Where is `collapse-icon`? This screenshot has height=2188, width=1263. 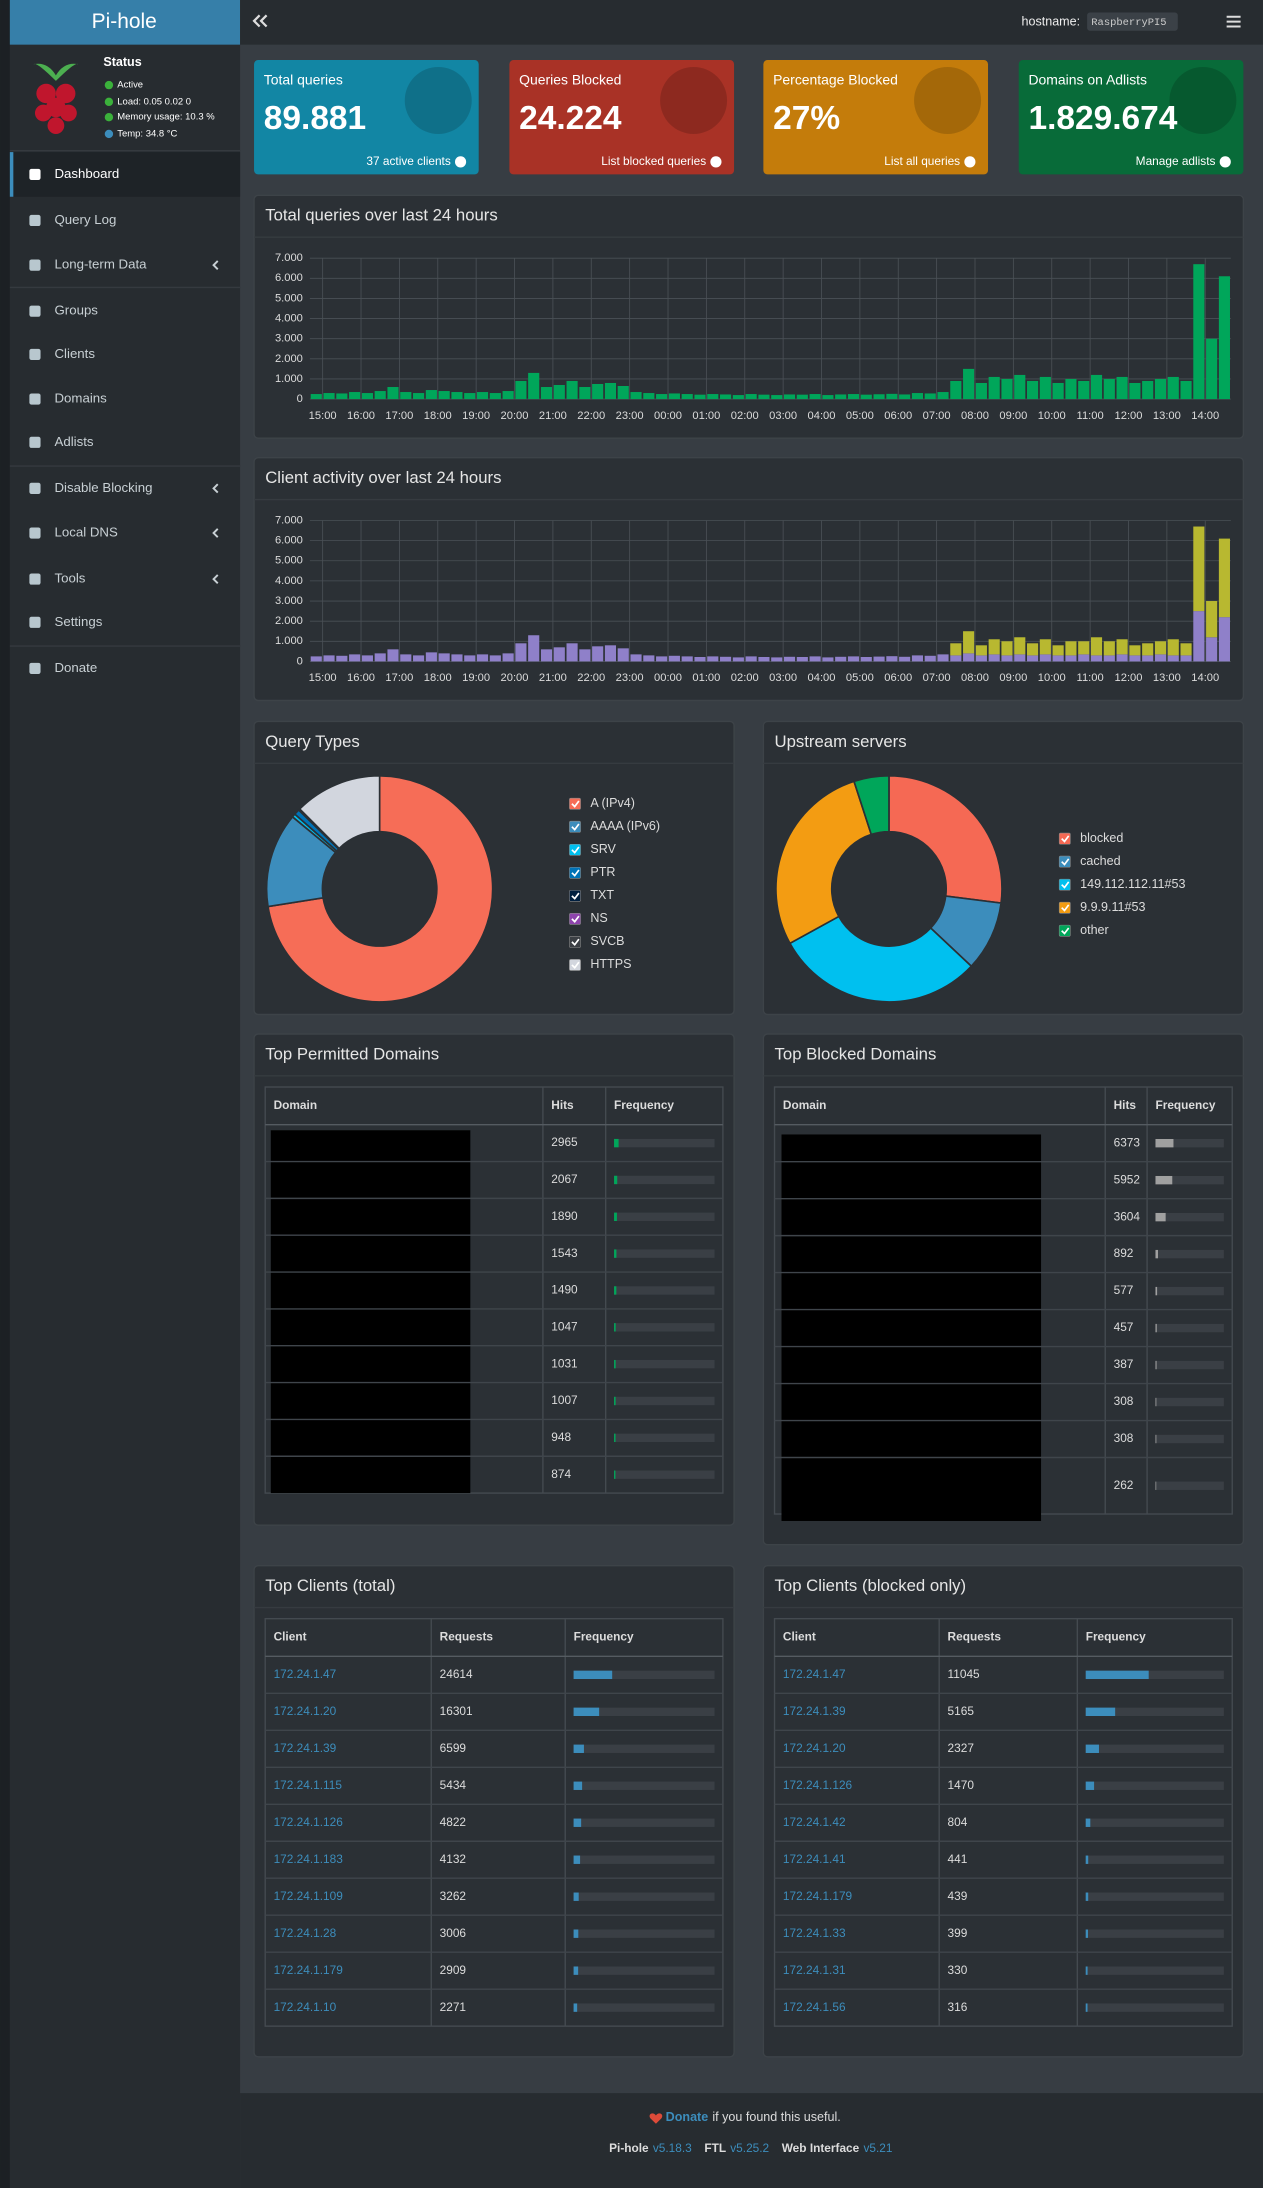
collapse-icon is located at coordinates (260, 21).